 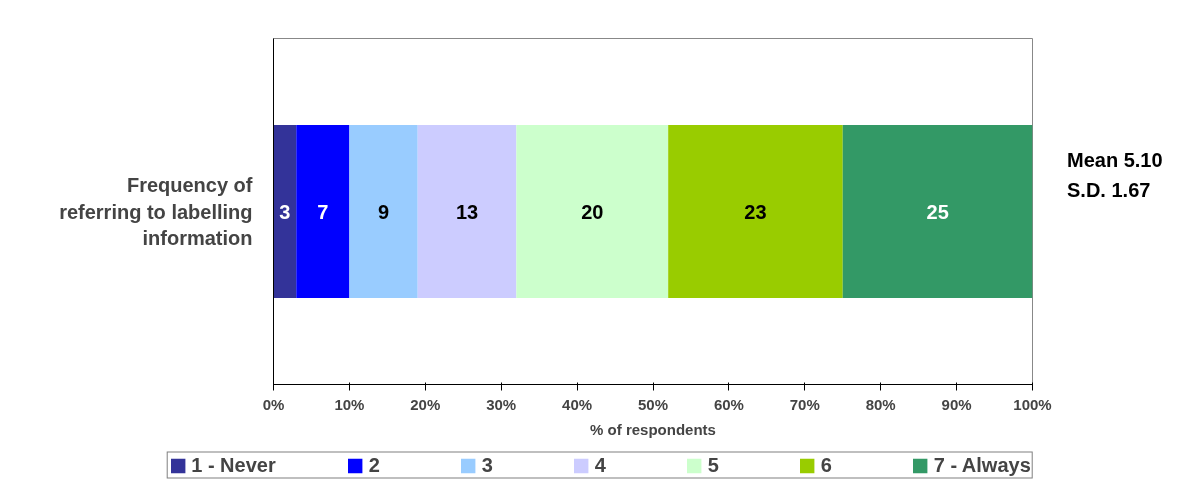 I want to click on data-label: 23, so click(x=755, y=211).